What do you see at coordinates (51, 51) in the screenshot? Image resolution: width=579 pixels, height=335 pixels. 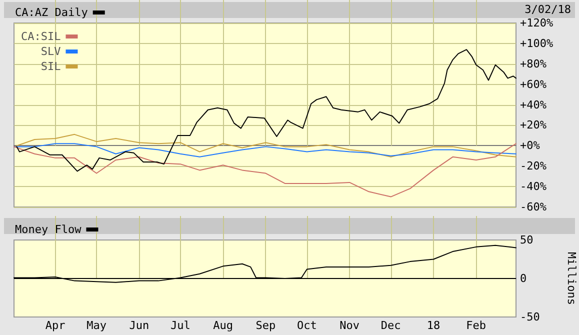 I see `legend-label: SLV` at bounding box center [51, 51].